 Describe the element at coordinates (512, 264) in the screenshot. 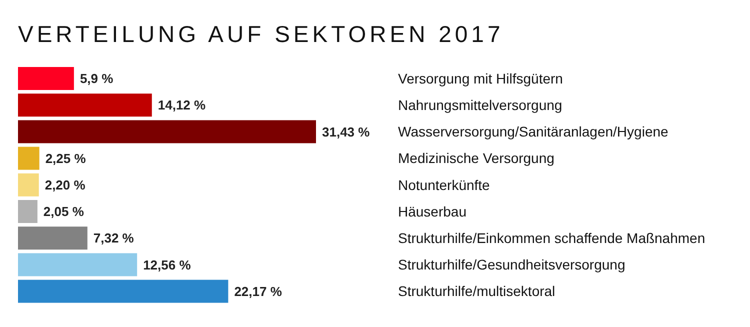

I see `y-tick-label: Strukturhilfe/Gesundheitsversorgung` at that location.